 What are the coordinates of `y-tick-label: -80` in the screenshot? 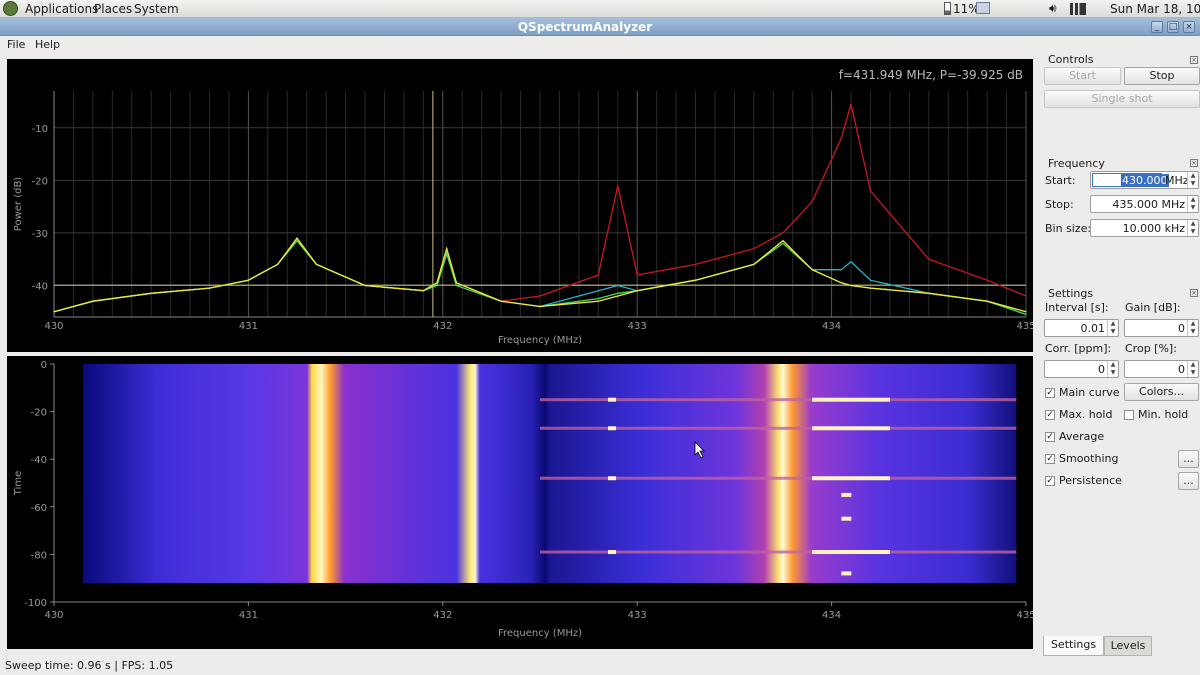 It's located at (39, 555).